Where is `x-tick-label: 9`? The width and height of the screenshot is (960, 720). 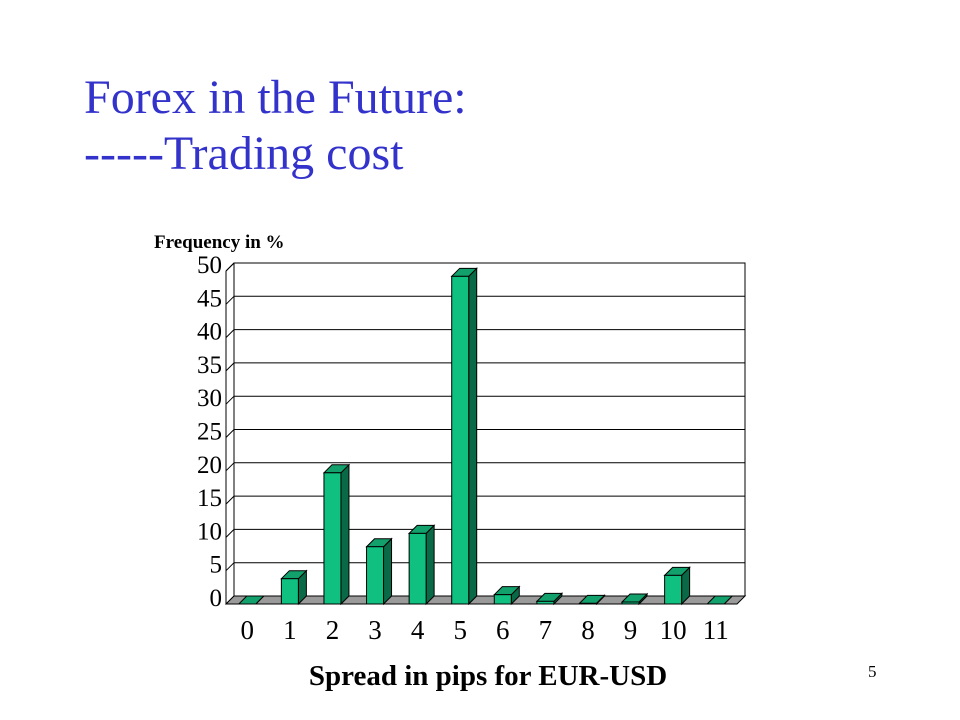
x-tick-label: 9 is located at coordinates (631, 630).